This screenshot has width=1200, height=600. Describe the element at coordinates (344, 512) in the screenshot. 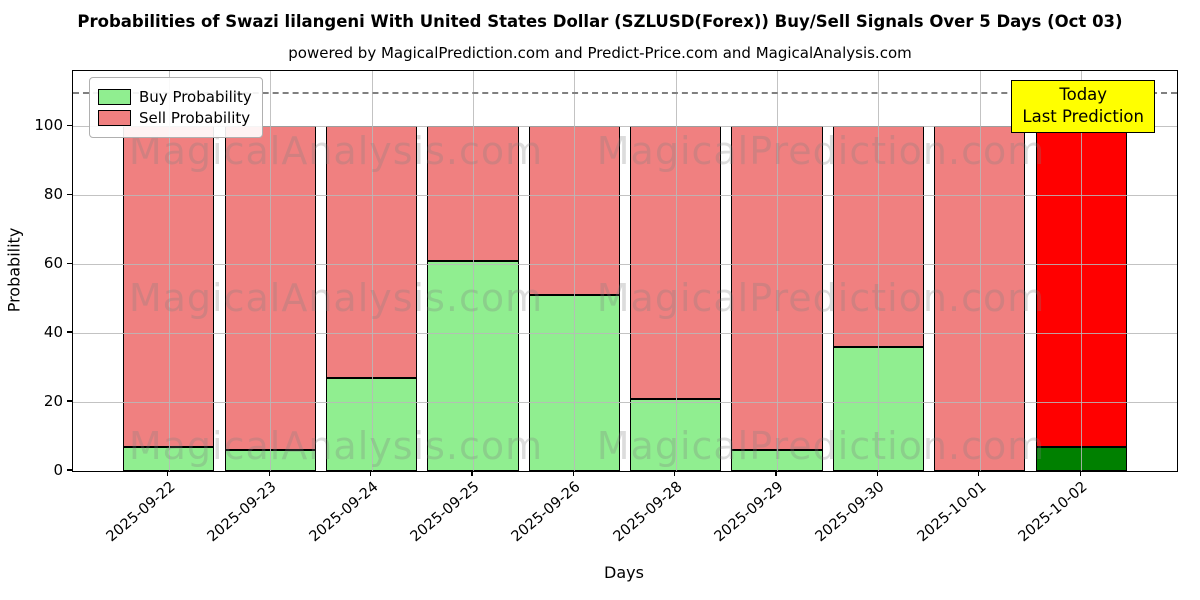

I see `x-tick-label: 2025-09-24` at that location.